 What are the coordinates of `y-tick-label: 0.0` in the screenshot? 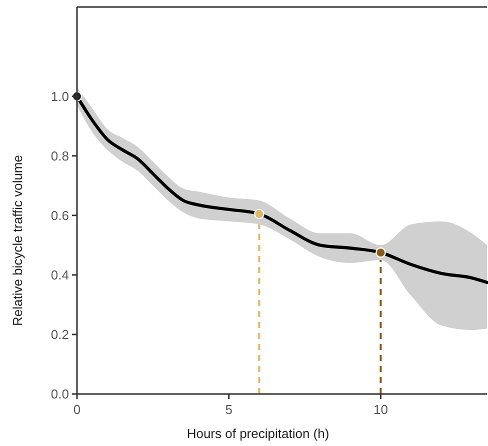 It's located at (59, 394).